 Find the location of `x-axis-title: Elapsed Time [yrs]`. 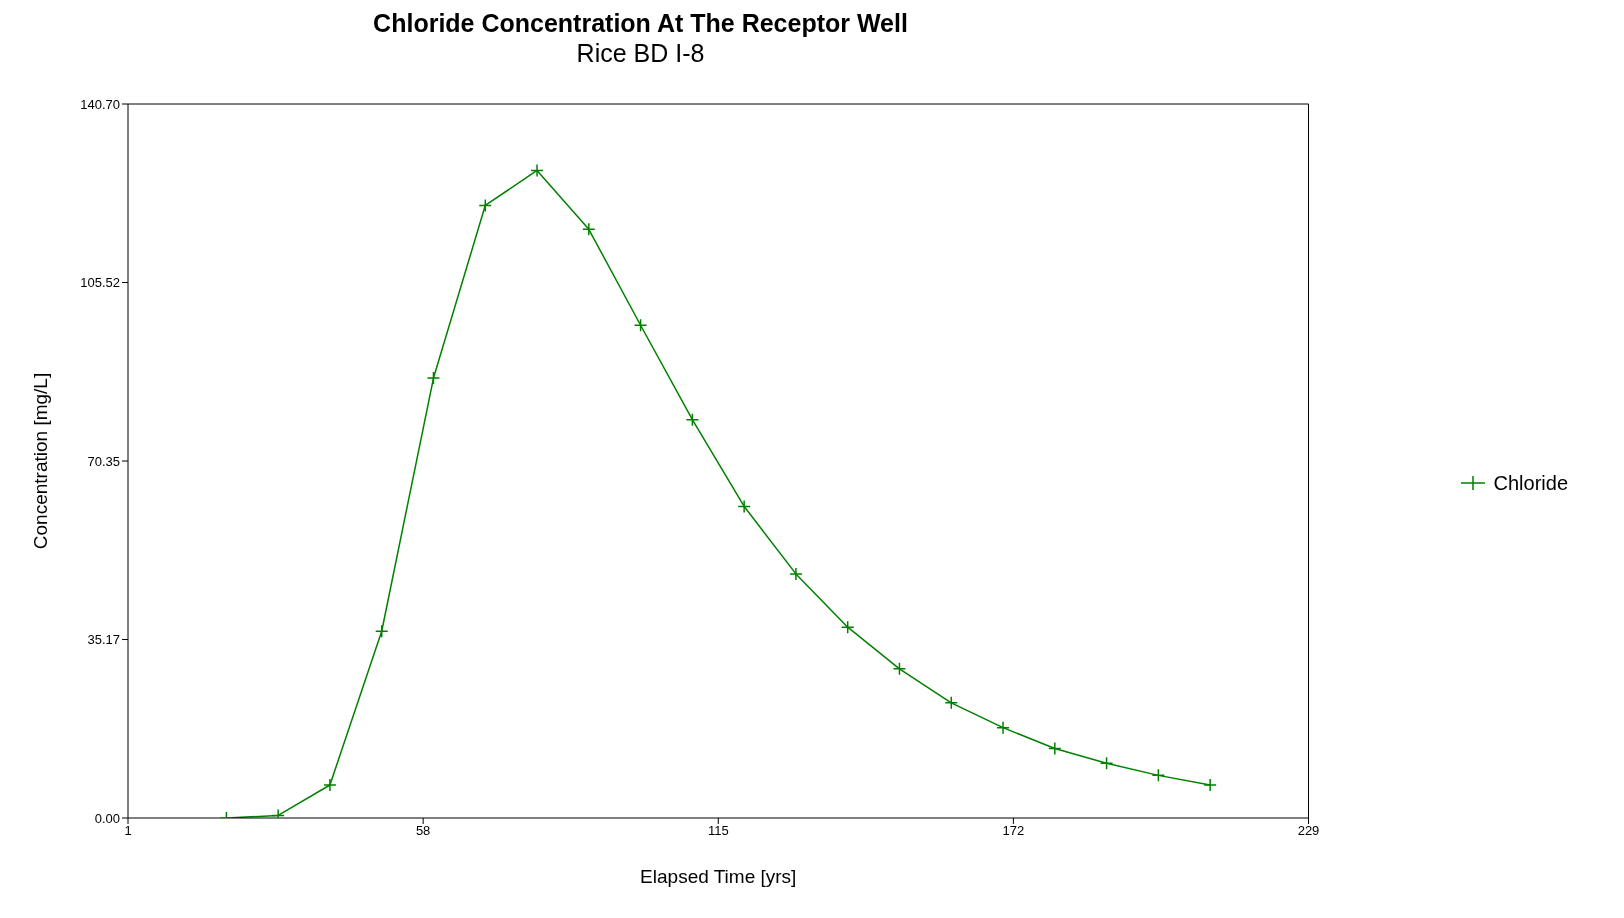

x-axis-title: Elapsed Time [yrs] is located at coordinates (718, 876).